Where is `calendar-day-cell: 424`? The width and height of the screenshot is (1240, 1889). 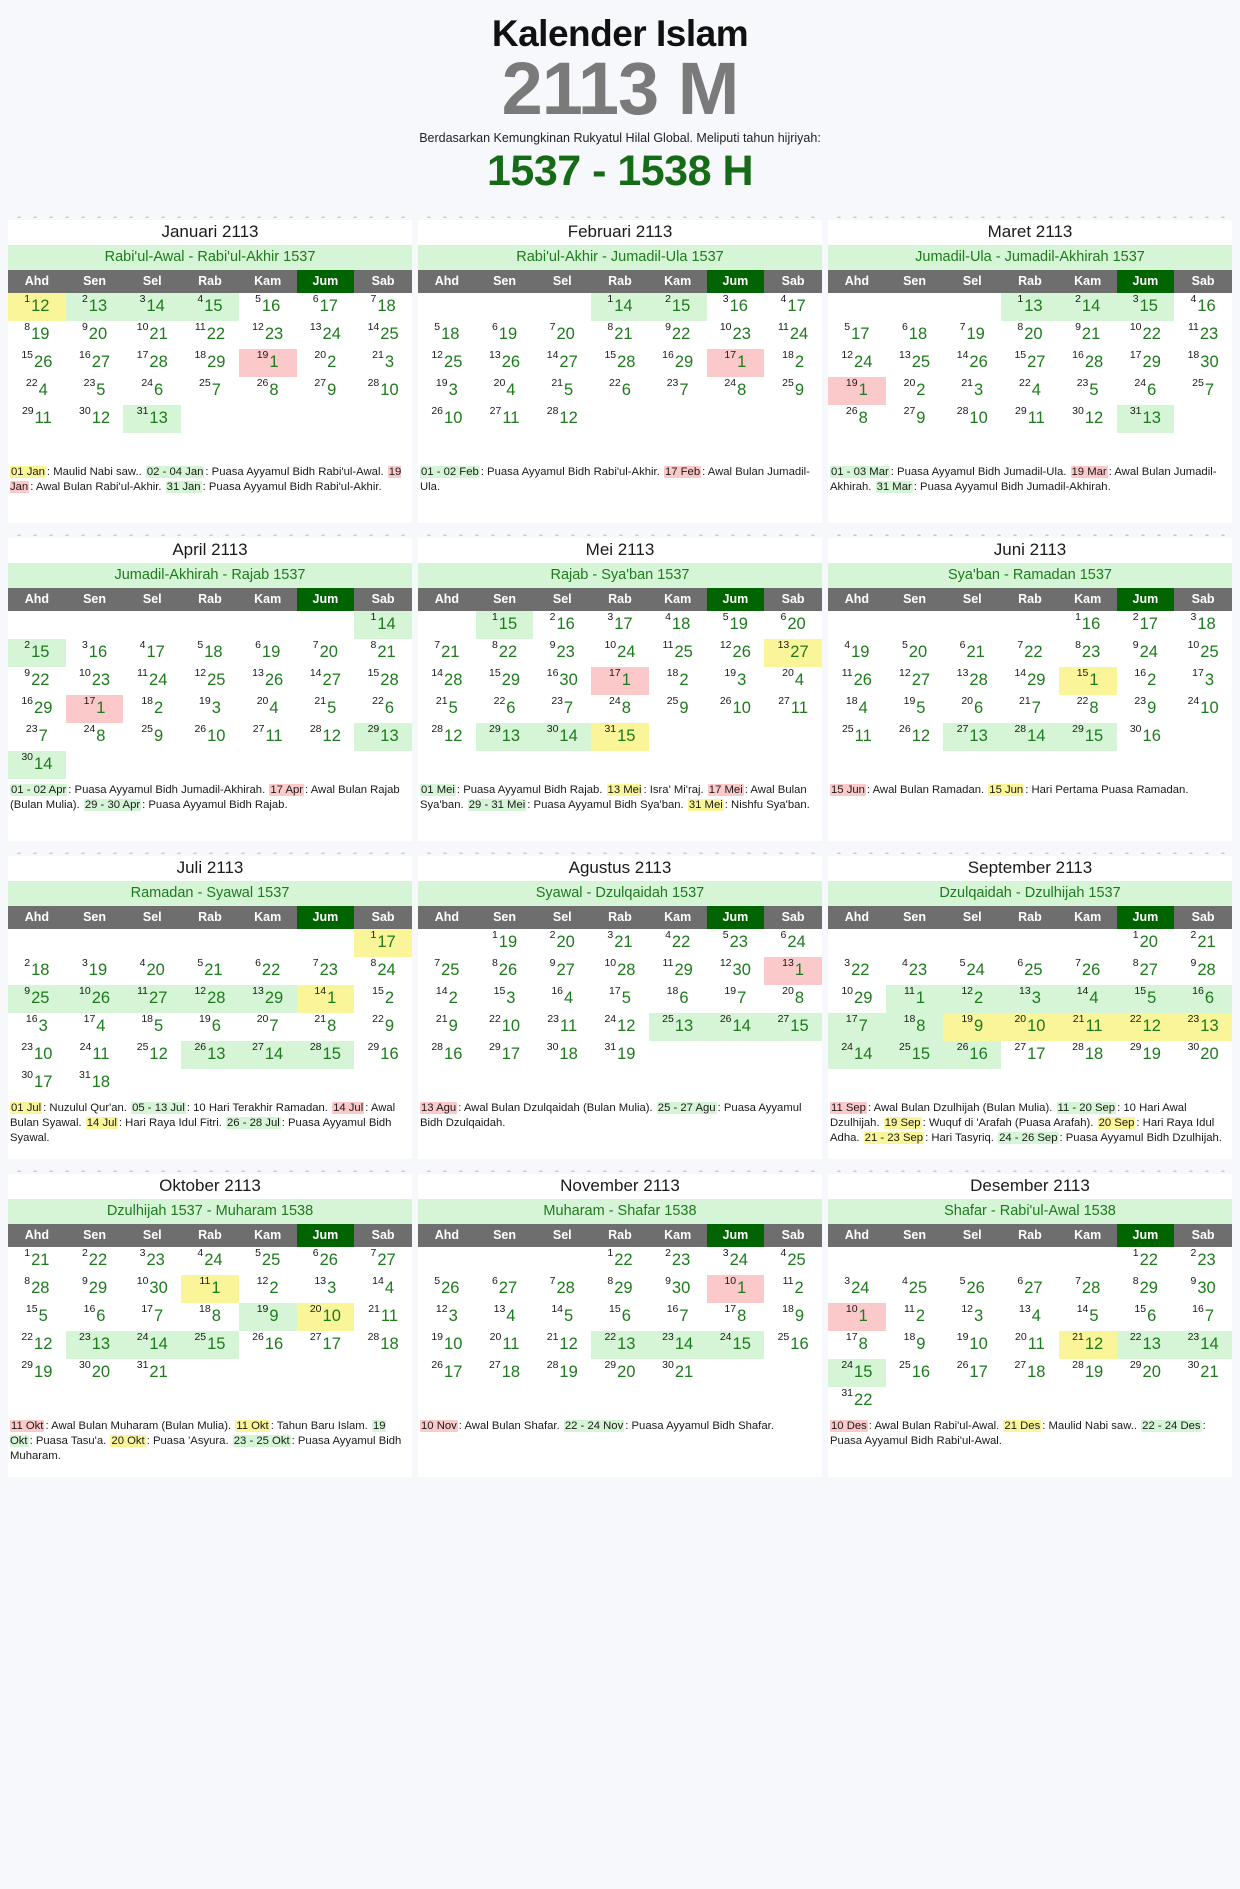
calendar-day-cell: 424 is located at coordinates (210, 1261).